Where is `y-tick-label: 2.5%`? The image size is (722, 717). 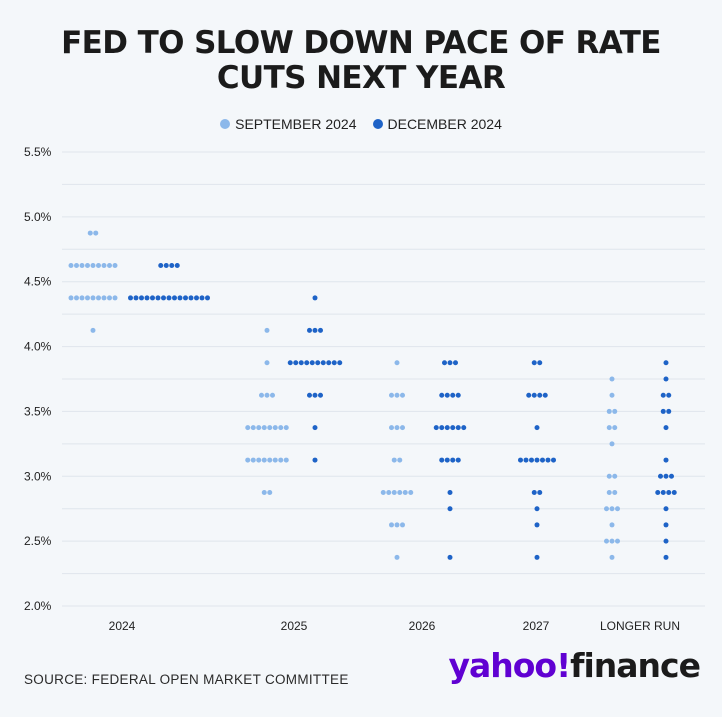
y-tick-label: 2.5% is located at coordinates (38, 541).